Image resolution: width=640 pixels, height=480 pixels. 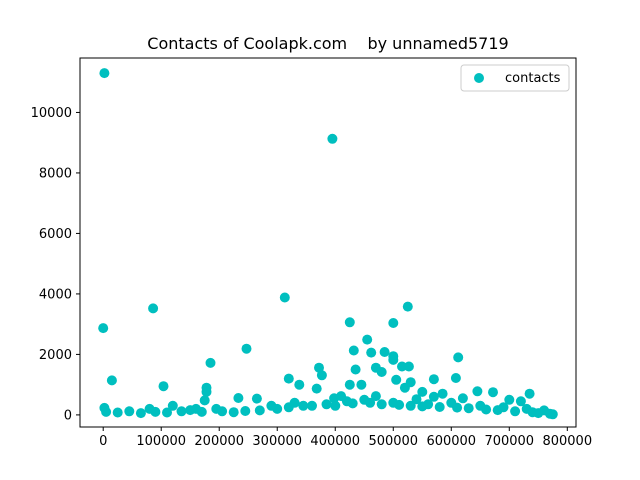 I want to click on legend-box, so click(x=515, y=78).